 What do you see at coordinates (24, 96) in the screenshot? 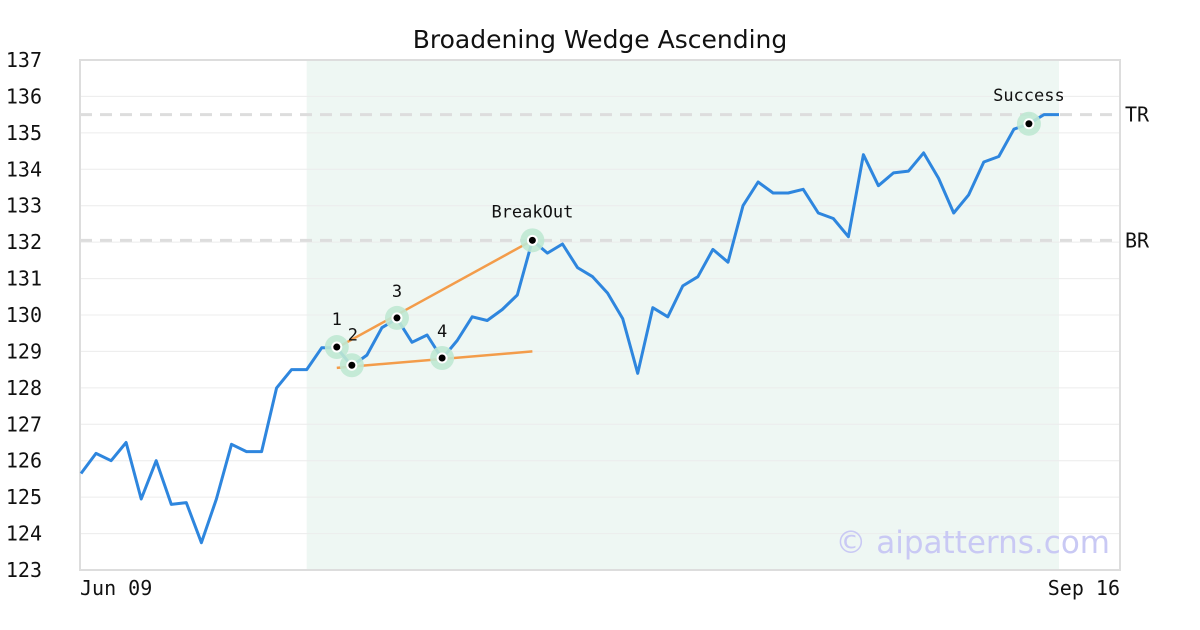
I see `y-tick-label: 136` at bounding box center [24, 96].